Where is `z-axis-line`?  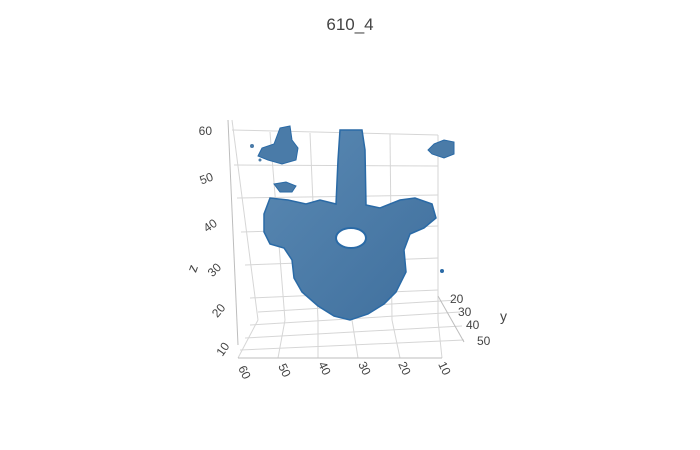 z-axis-line is located at coordinates (233, 232).